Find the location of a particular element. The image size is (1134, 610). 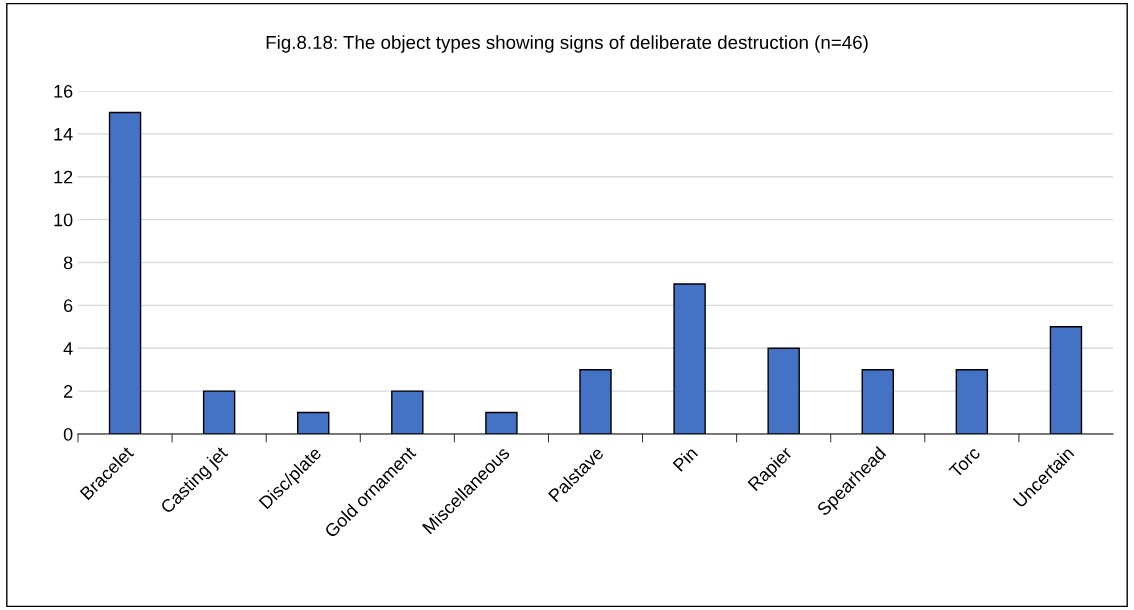

y-tick-label: 0 is located at coordinates (68, 434).